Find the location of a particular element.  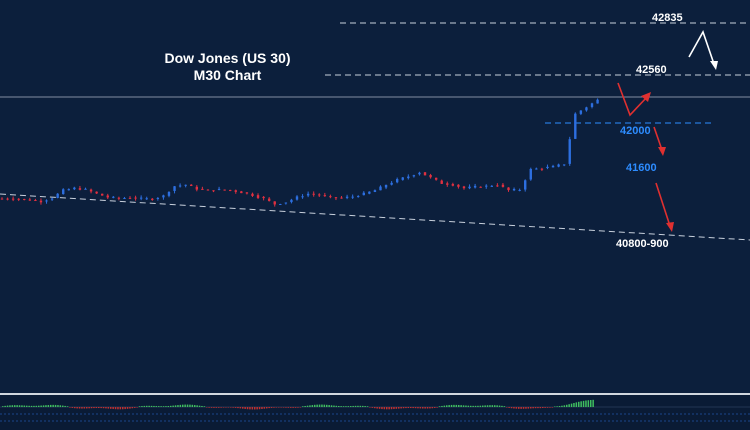

indicator-background is located at coordinates (375, 412).